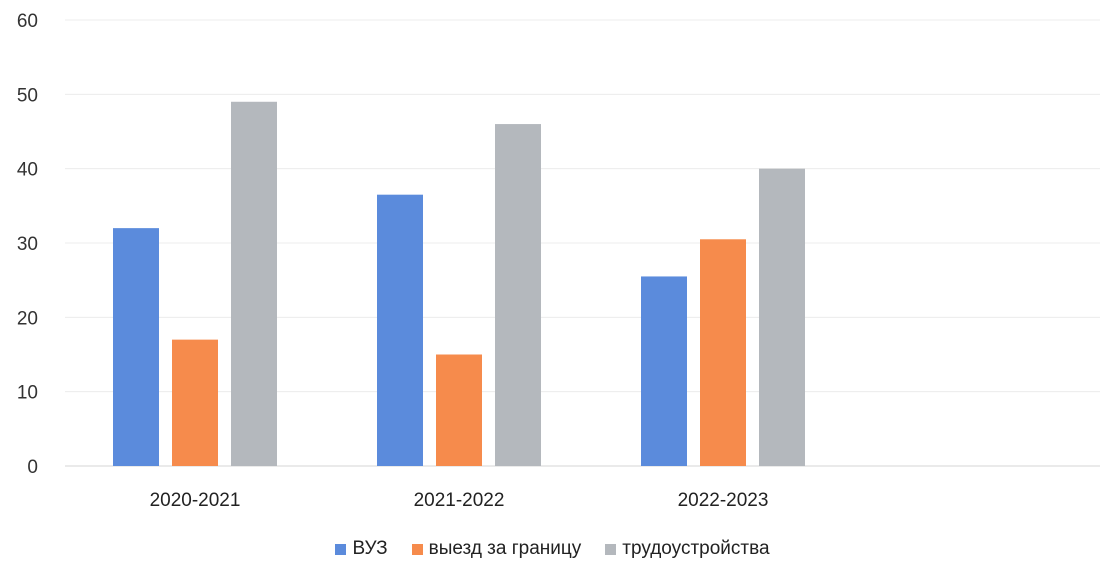 Image resolution: width=1105 pixels, height=566 pixels. I want to click on legend: ВУЗ выезд за границу трудоустройства, so click(552, 549).